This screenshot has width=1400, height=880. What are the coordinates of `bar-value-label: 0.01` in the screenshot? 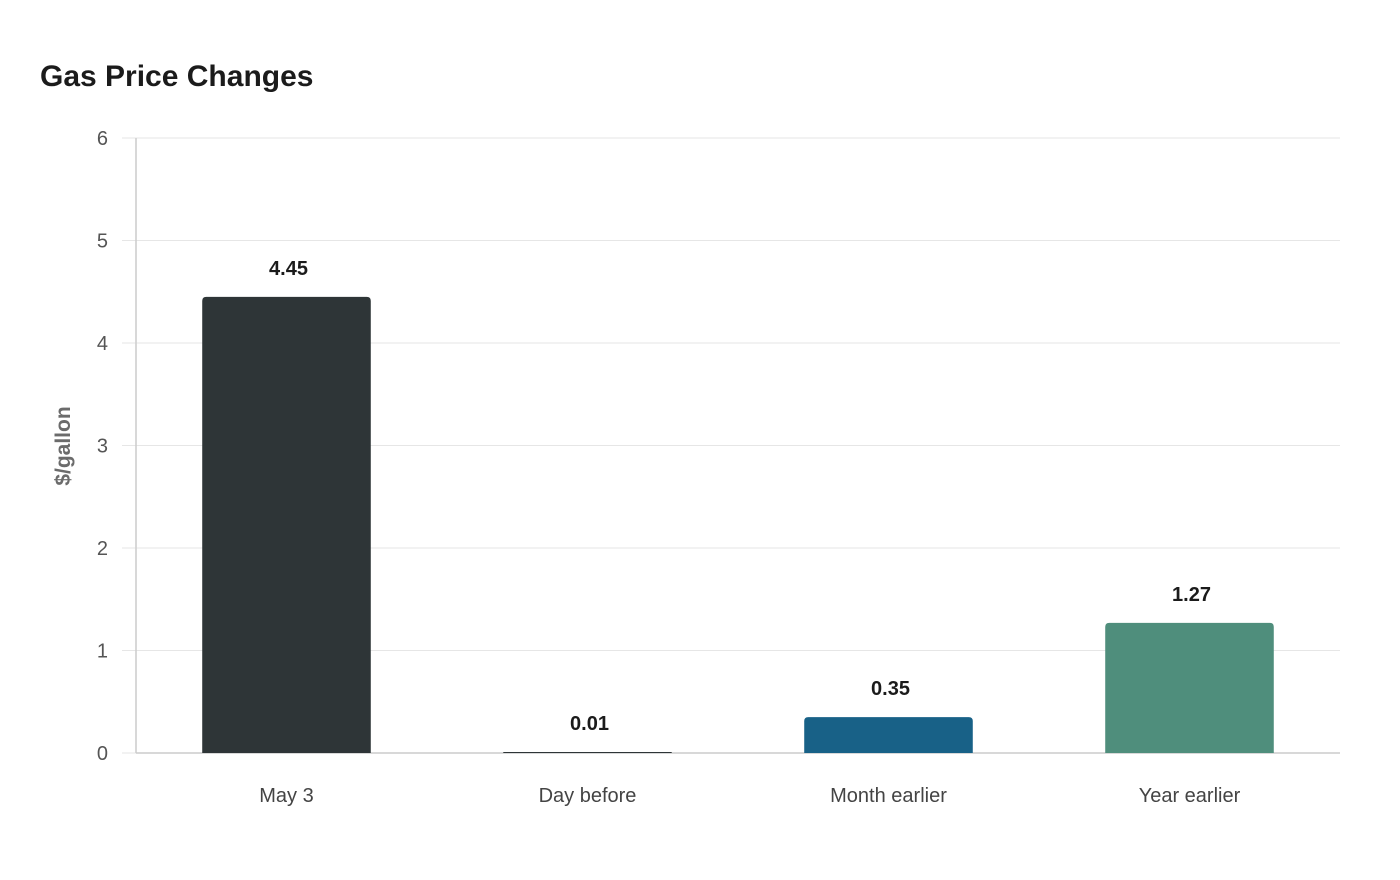 It's located at (589, 724).